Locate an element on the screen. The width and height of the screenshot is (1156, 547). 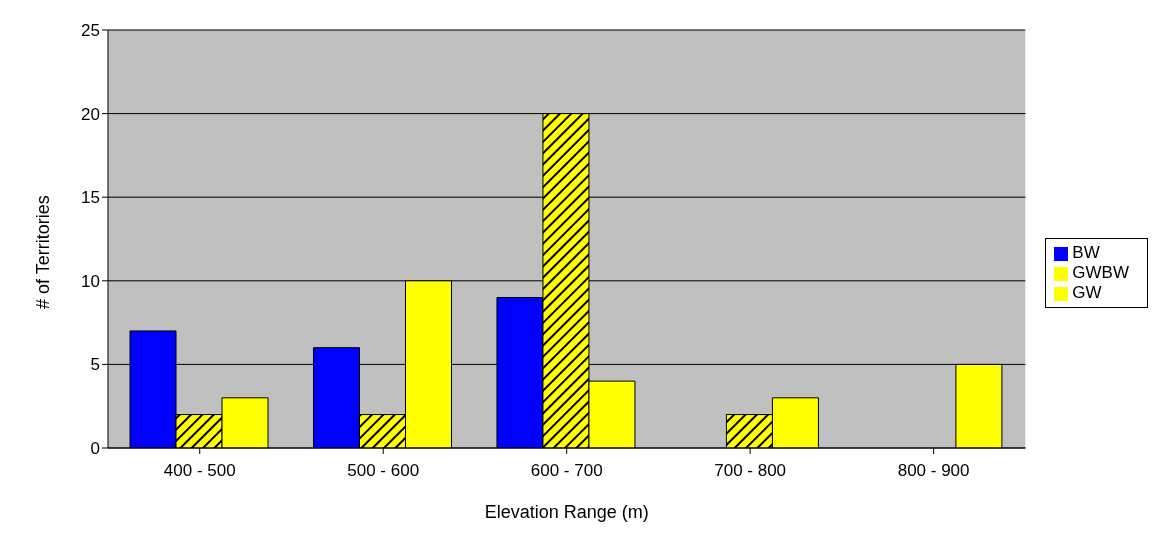
y-axis-title: # of Territories is located at coordinates (43, 252).